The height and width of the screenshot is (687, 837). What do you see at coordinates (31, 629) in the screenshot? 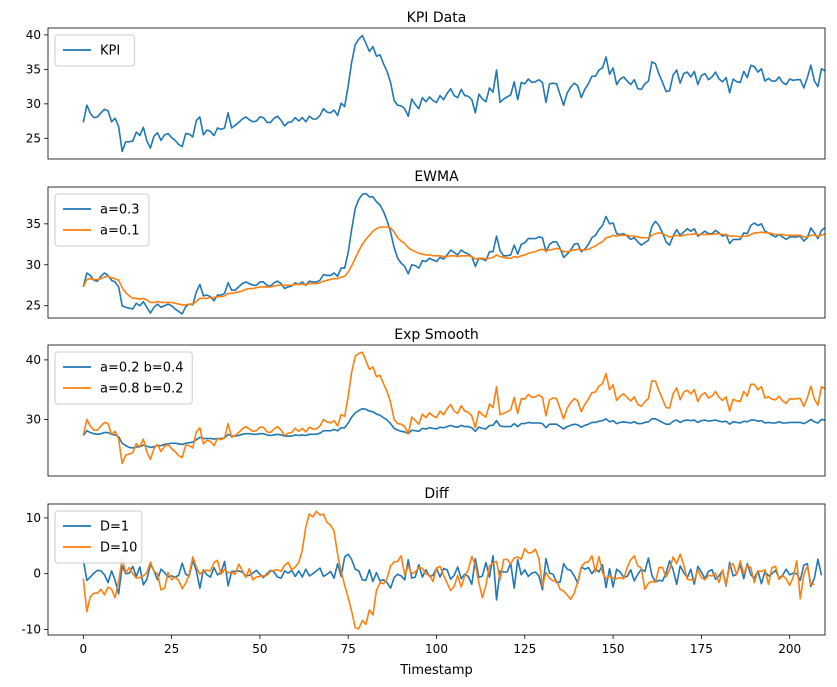
I see `chart3-ytick-label: -10` at bounding box center [31, 629].